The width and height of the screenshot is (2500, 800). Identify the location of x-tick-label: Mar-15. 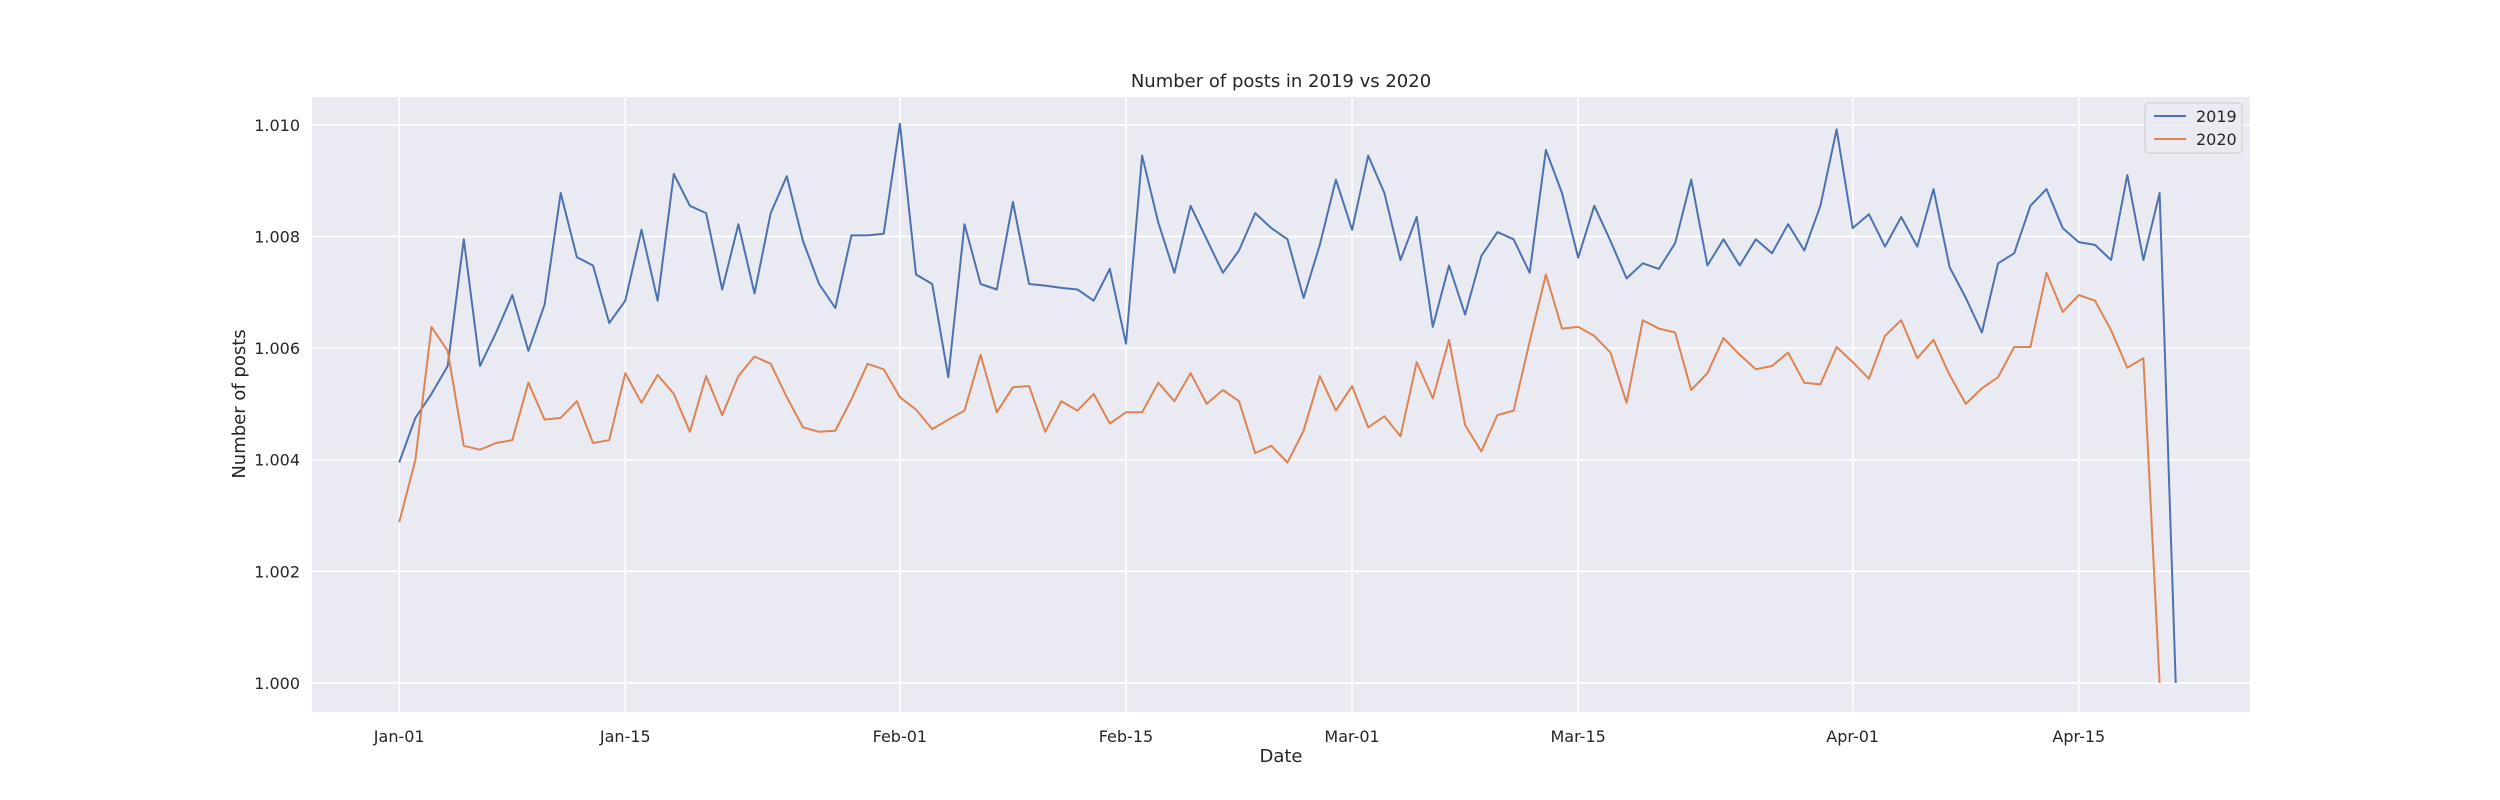
(1578, 736).